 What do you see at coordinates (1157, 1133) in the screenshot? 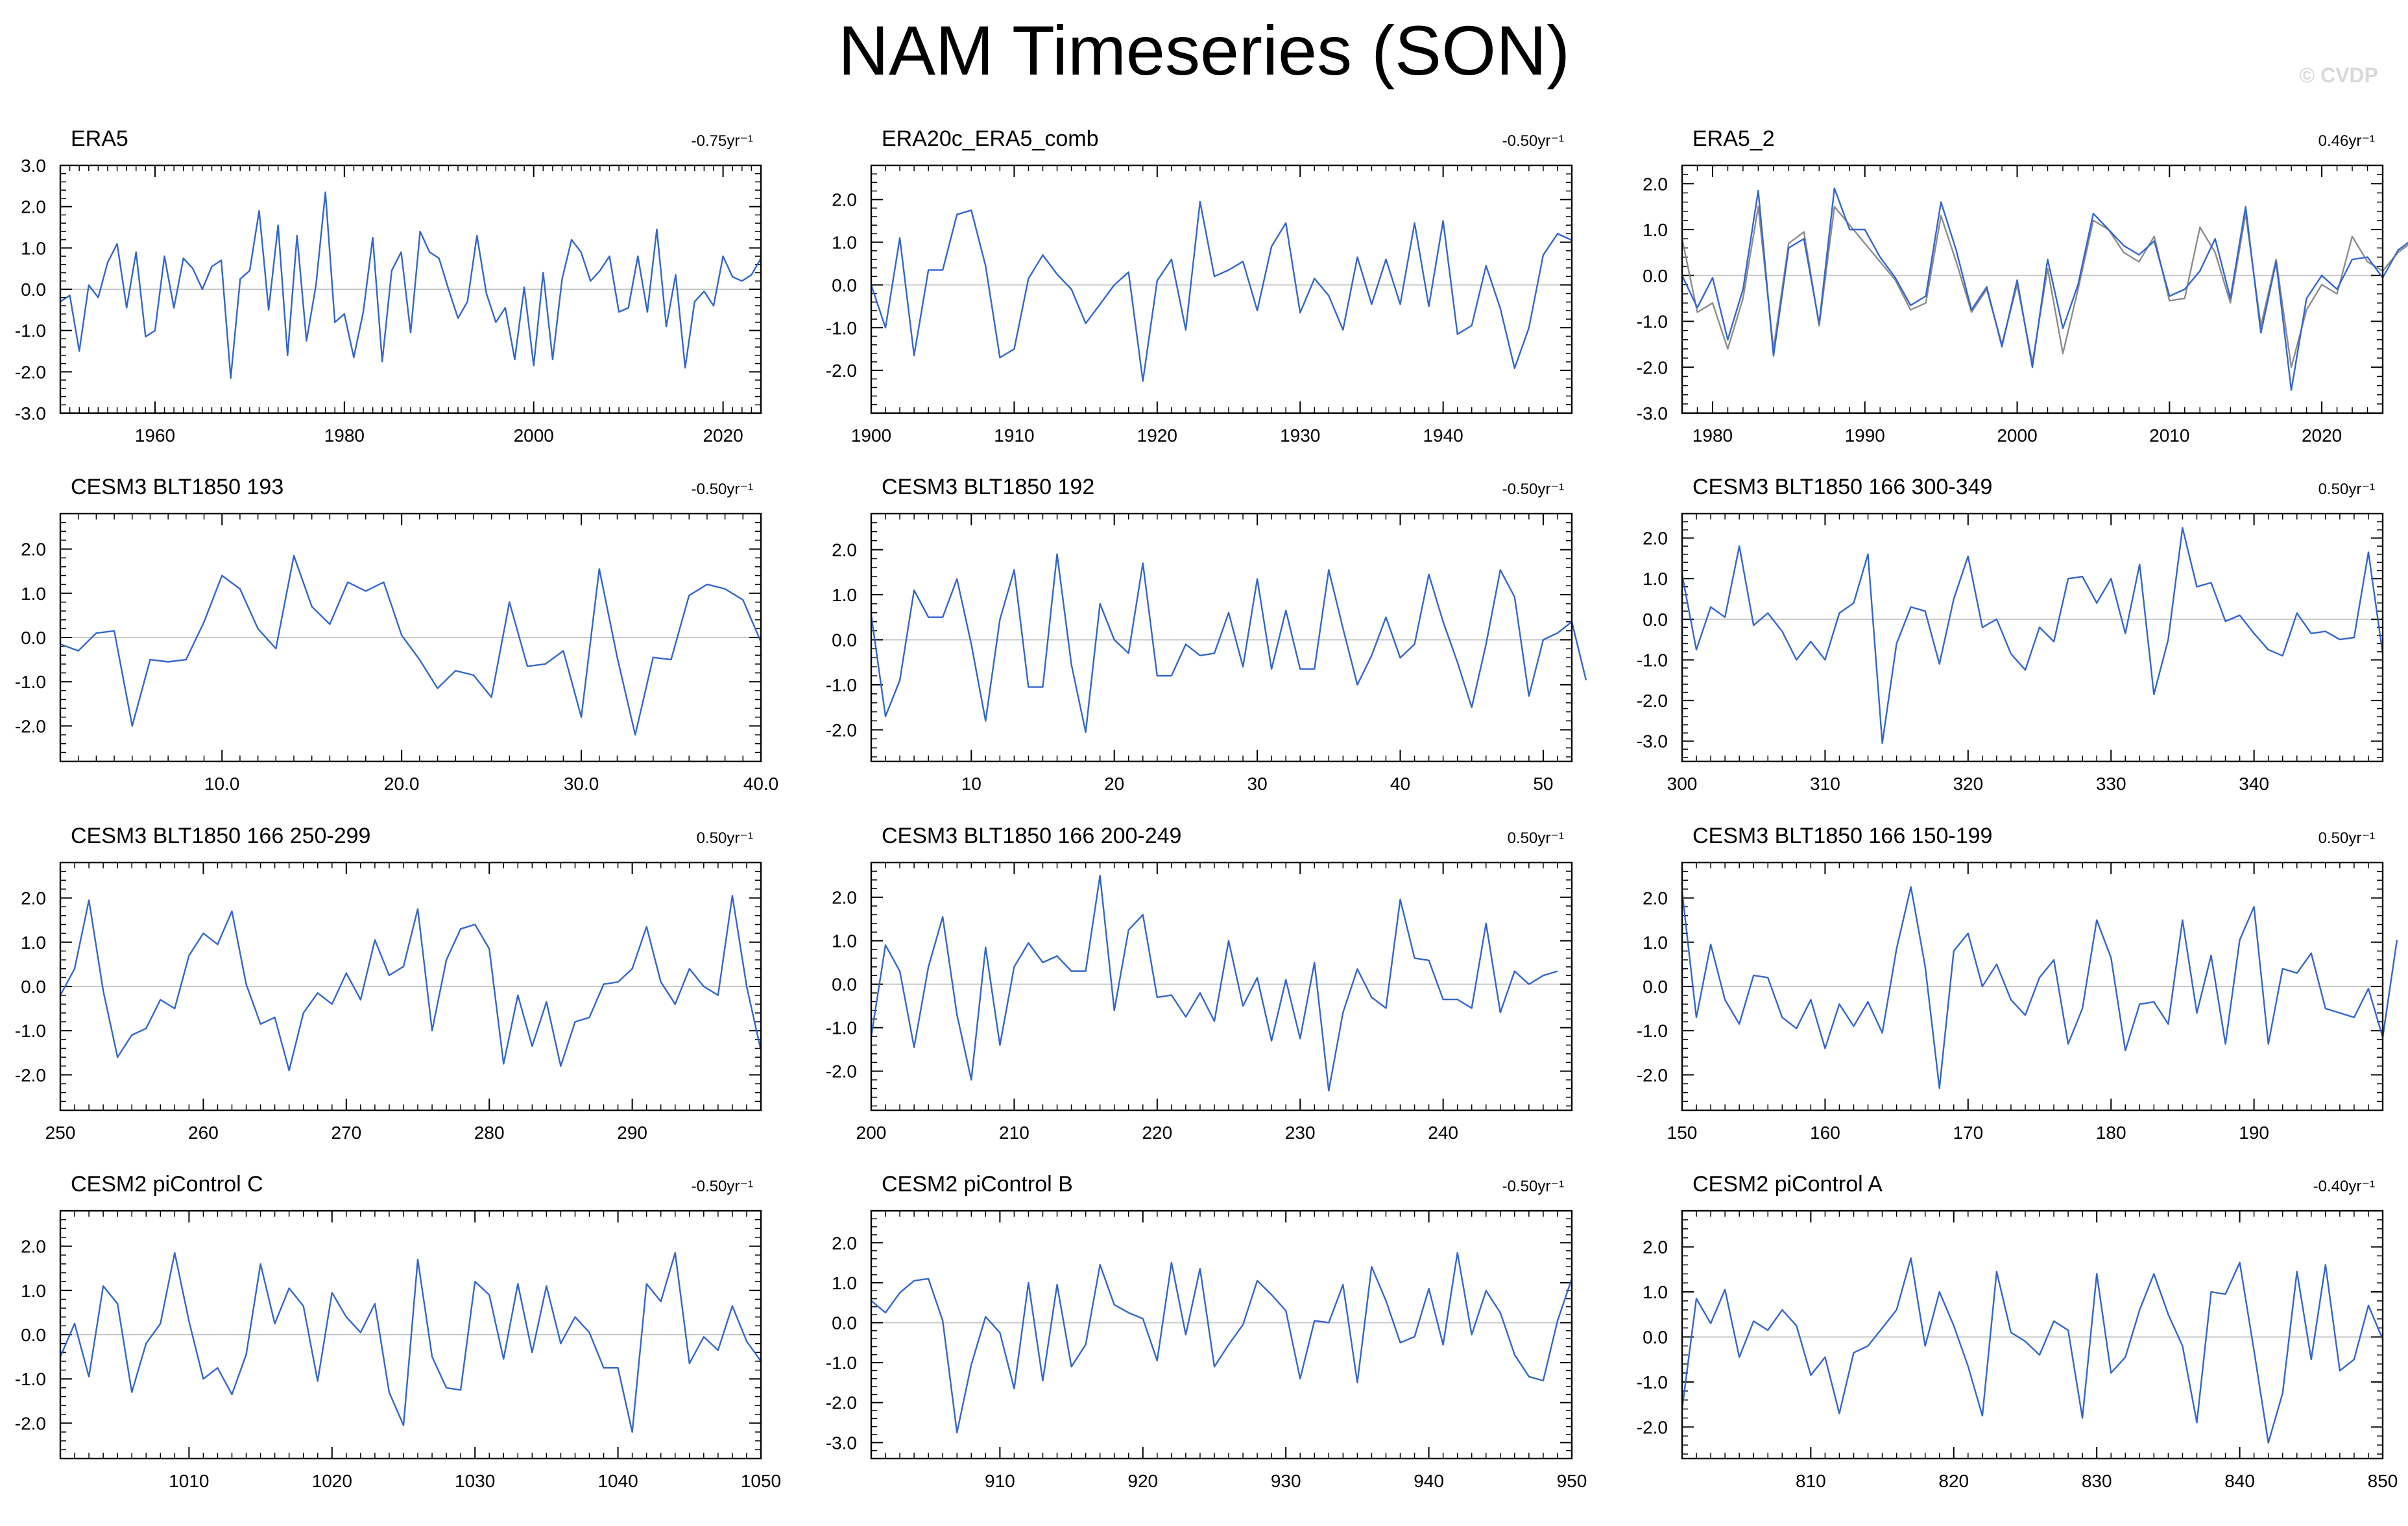
I see `x-tick-label: 220` at bounding box center [1157, 1133].